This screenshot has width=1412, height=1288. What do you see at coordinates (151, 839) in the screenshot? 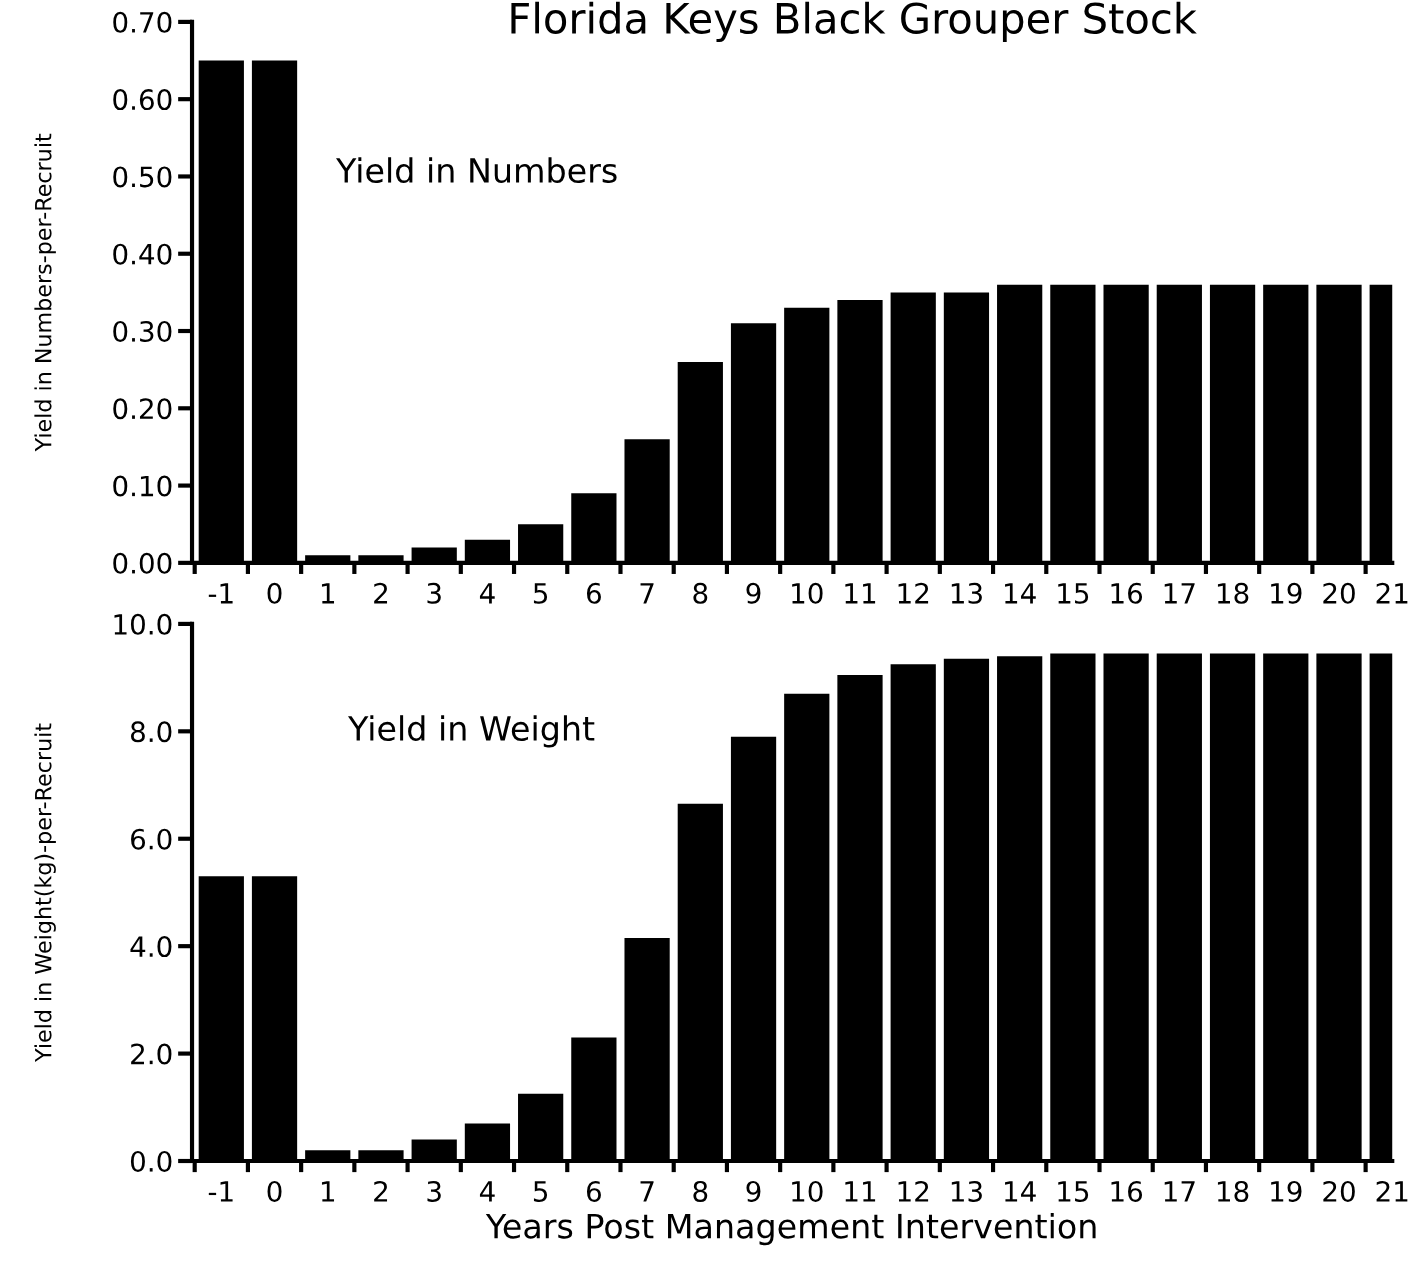
I see `y-tick-label: 6.0` at bounding box center [151, 839].